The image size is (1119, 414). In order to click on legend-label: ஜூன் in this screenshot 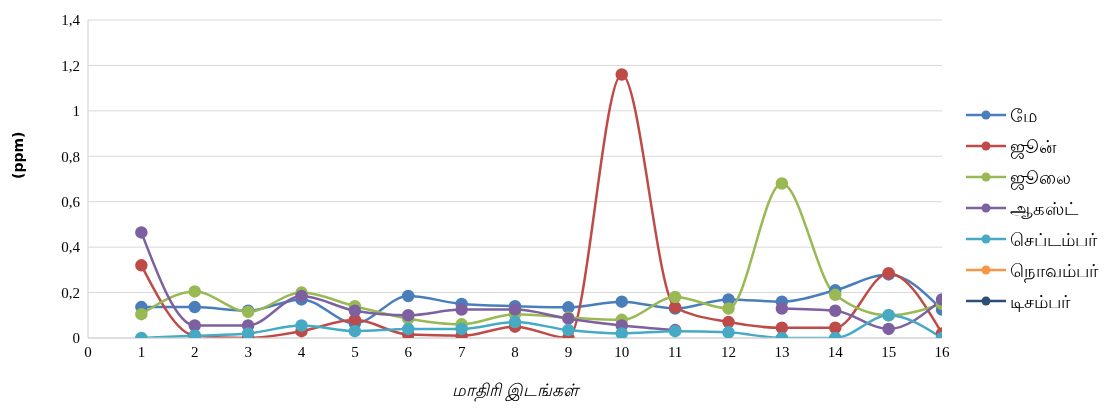, I will do `click(1033, 147)`.